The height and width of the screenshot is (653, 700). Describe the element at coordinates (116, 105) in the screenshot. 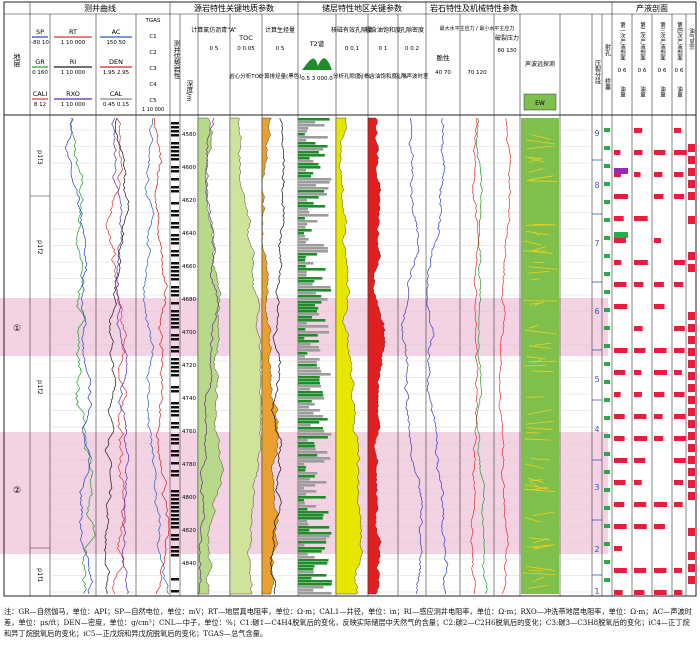

I see `svg-text: 0.45 0.15` at that location.